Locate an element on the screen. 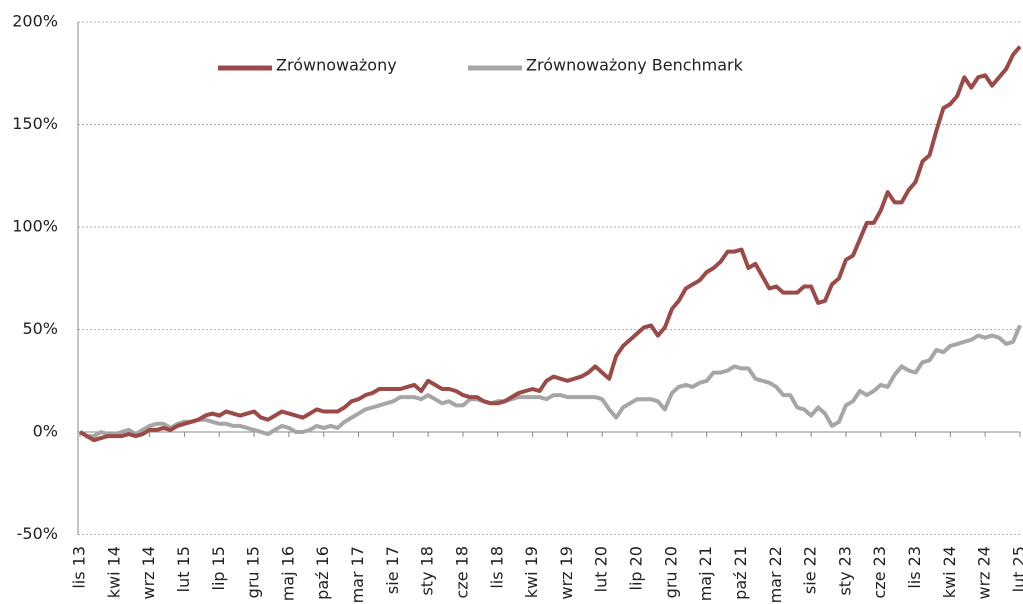 The image size is (1023, 604). x-tick-label: lis 13 is located at coordinates (79, 567).